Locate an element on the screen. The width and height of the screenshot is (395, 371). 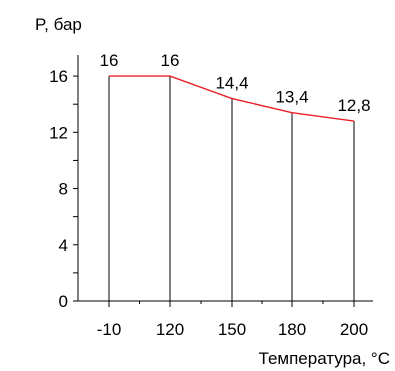
data-label: 12,8 is located at coordinates (353, 105).